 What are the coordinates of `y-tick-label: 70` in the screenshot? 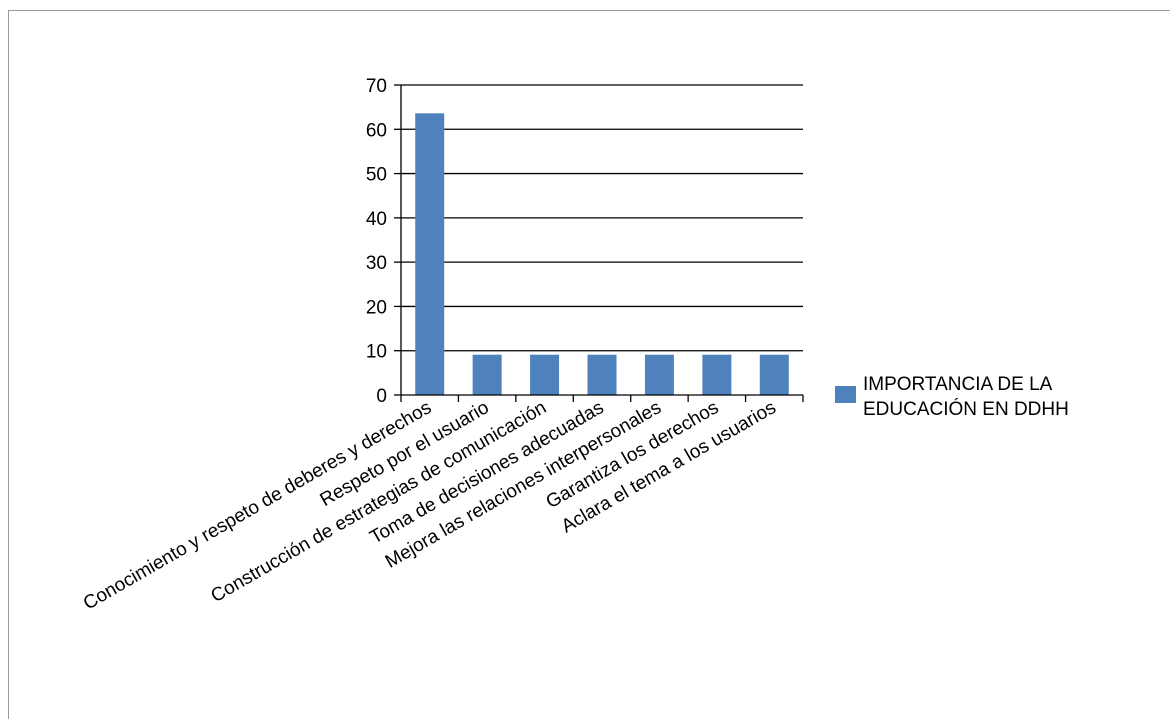 It's located at (376, 86).